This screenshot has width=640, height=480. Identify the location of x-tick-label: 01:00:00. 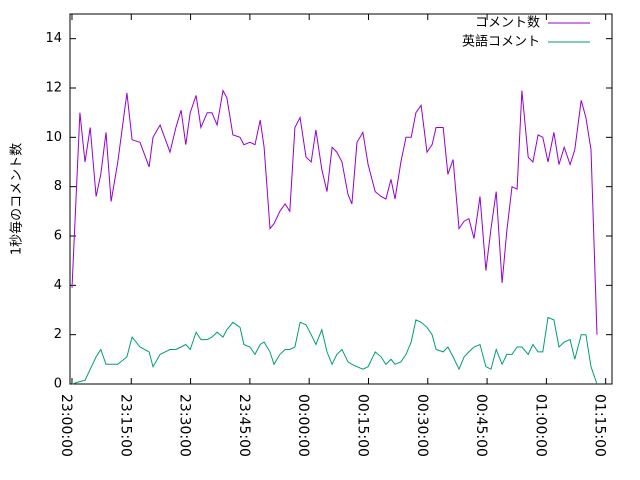
(540, 425).